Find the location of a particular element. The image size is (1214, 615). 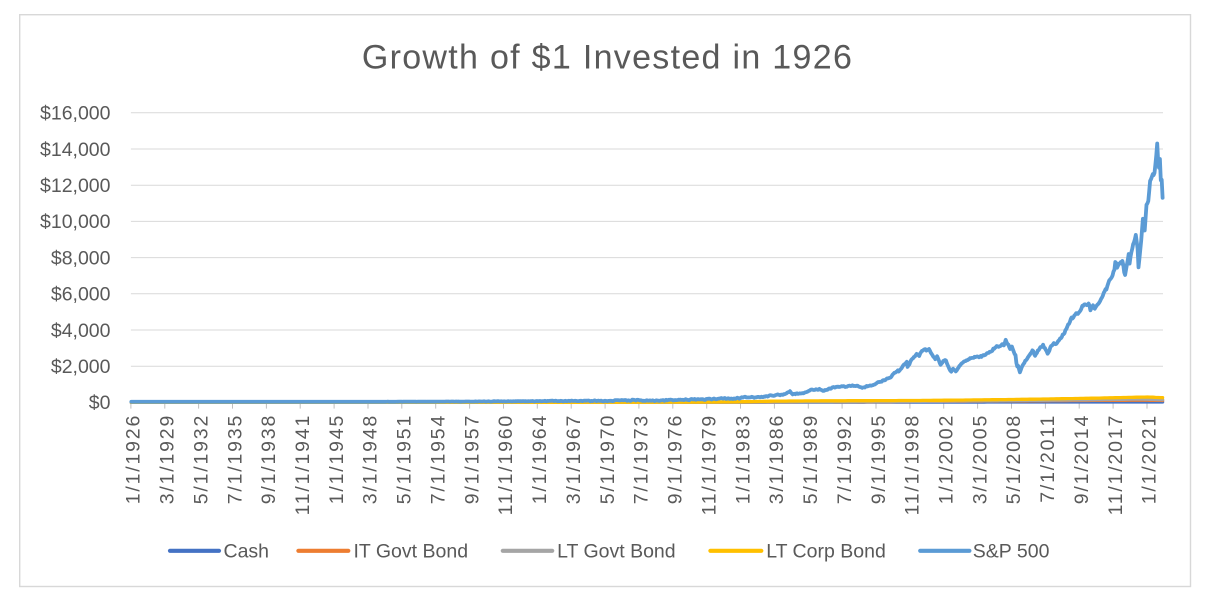

svg-text: $2,000 is located at coordinates (81, 367).